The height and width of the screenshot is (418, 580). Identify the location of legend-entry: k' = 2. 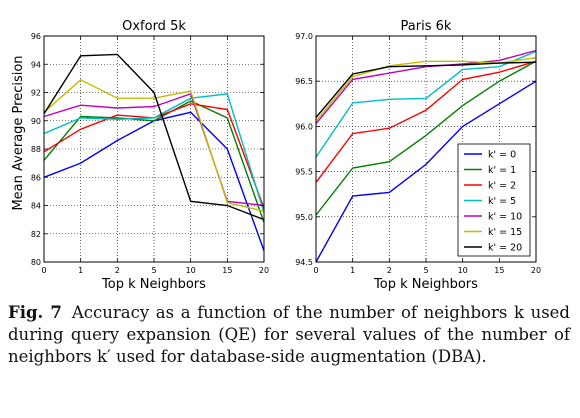
(502, 186).